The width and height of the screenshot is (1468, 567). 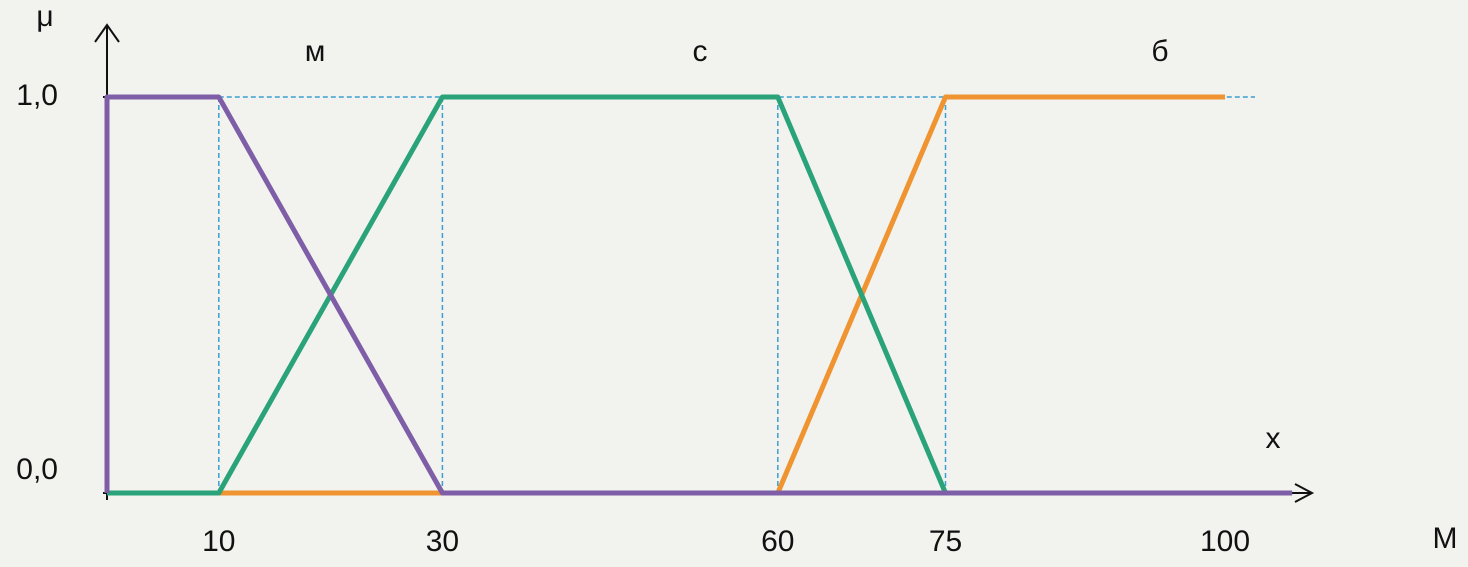 I want to click on x-tick-label: 60, so click(x=777, y=541).